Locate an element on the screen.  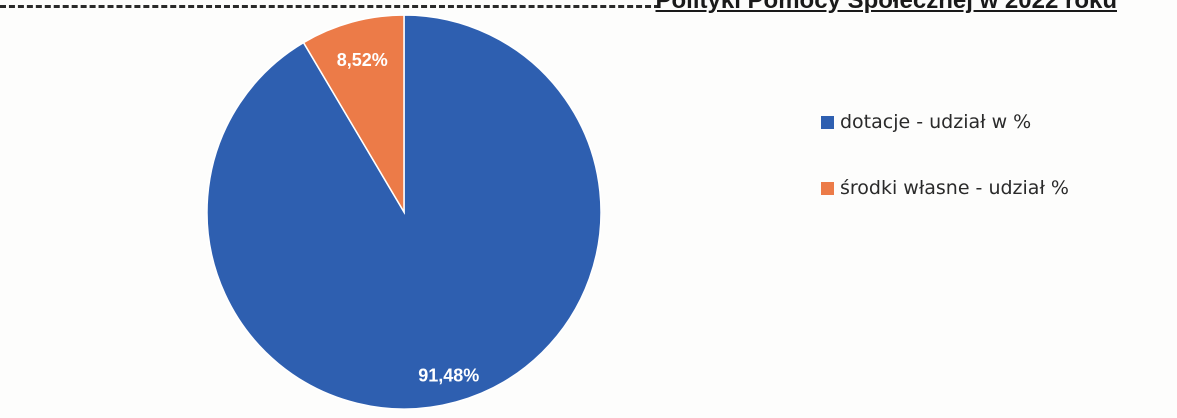
legend-swatch-srodki-wlasne is located at coordinates (827, 188).